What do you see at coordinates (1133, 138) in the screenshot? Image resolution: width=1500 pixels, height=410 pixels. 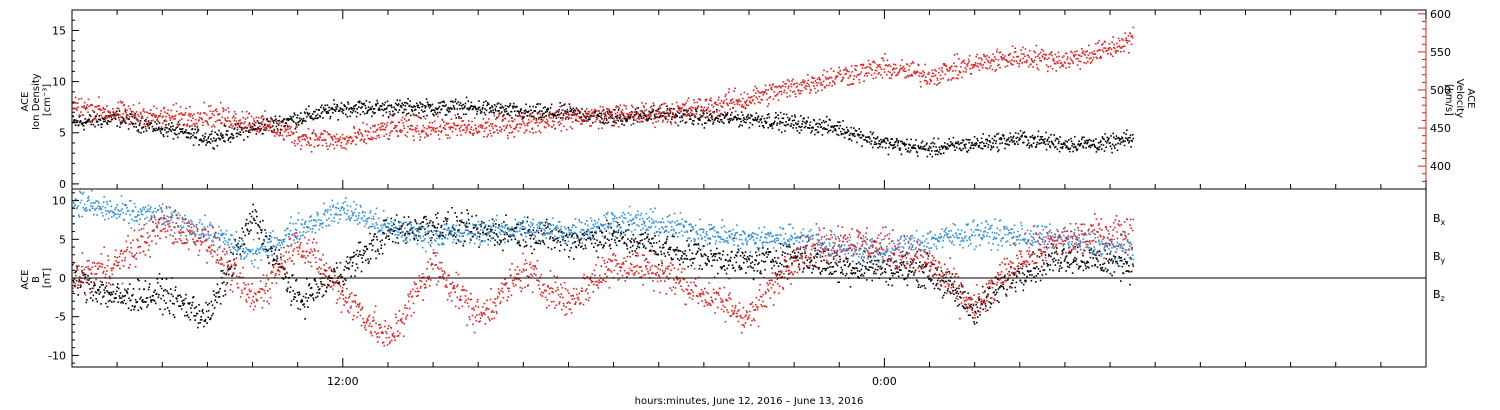 I see `density-point-1958` at bounding box center [1133, 138].